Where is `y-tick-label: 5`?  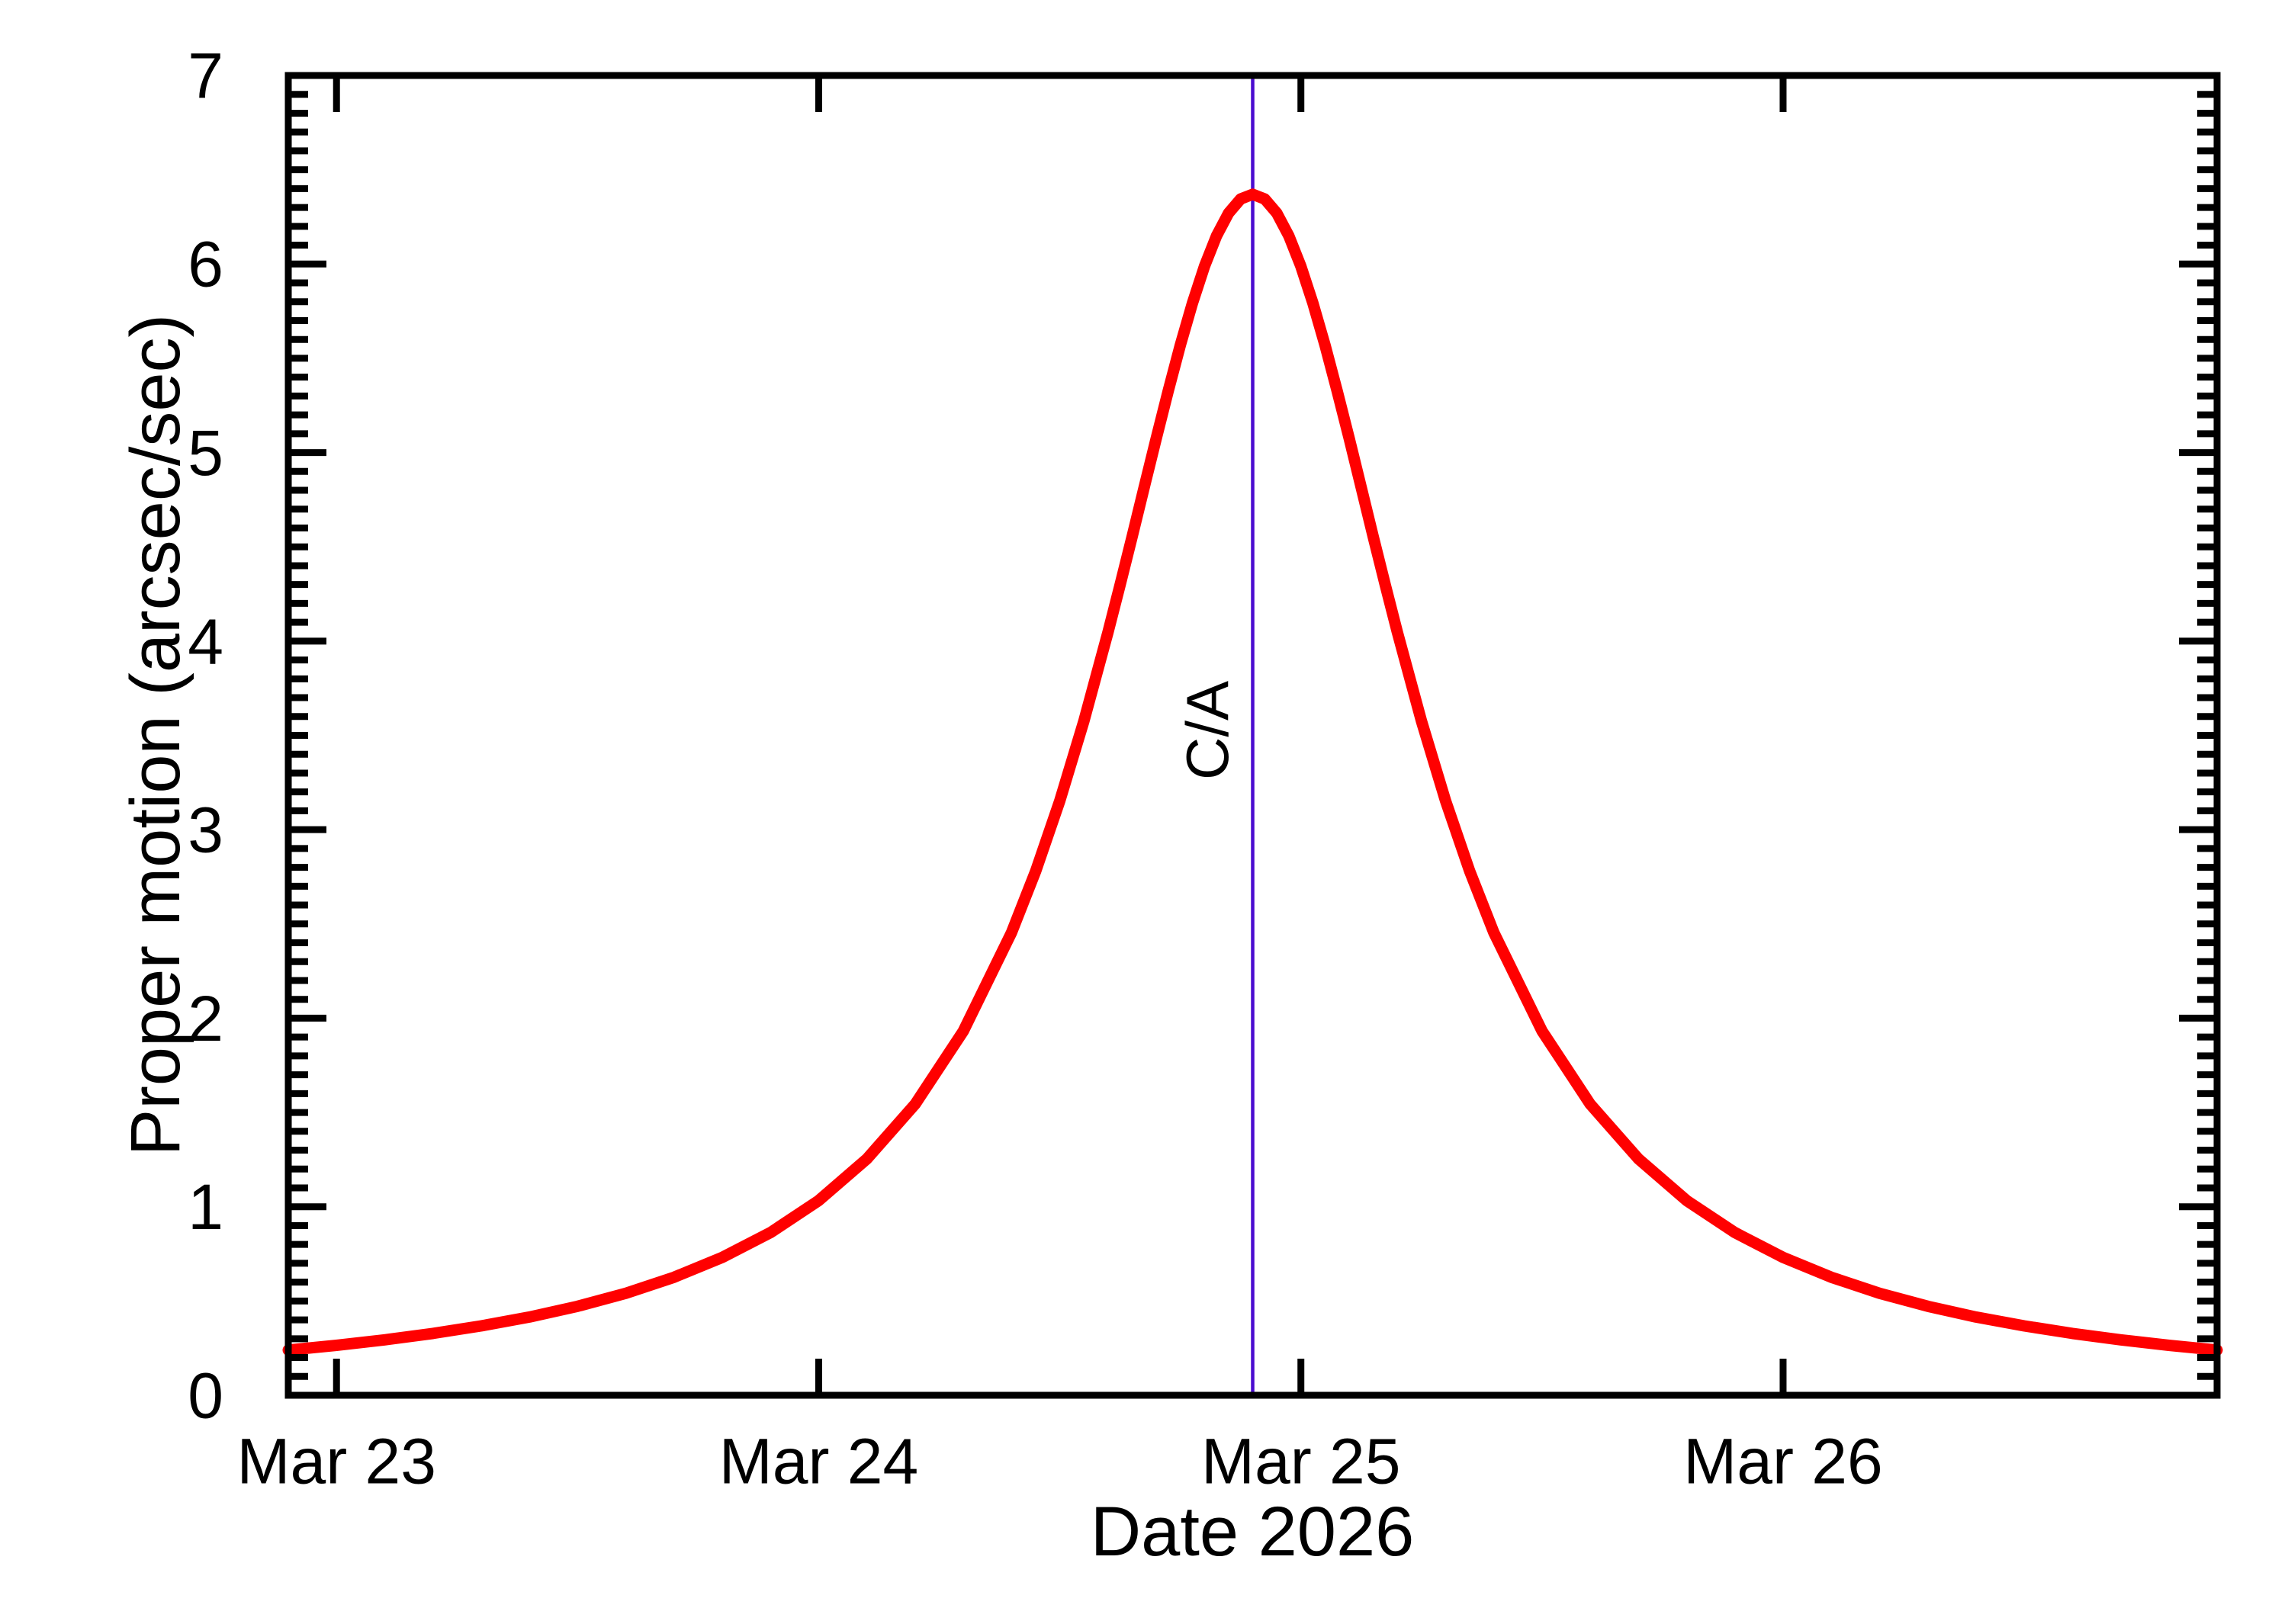
y-tick-label: 5 is located at coordinates (205, 453).